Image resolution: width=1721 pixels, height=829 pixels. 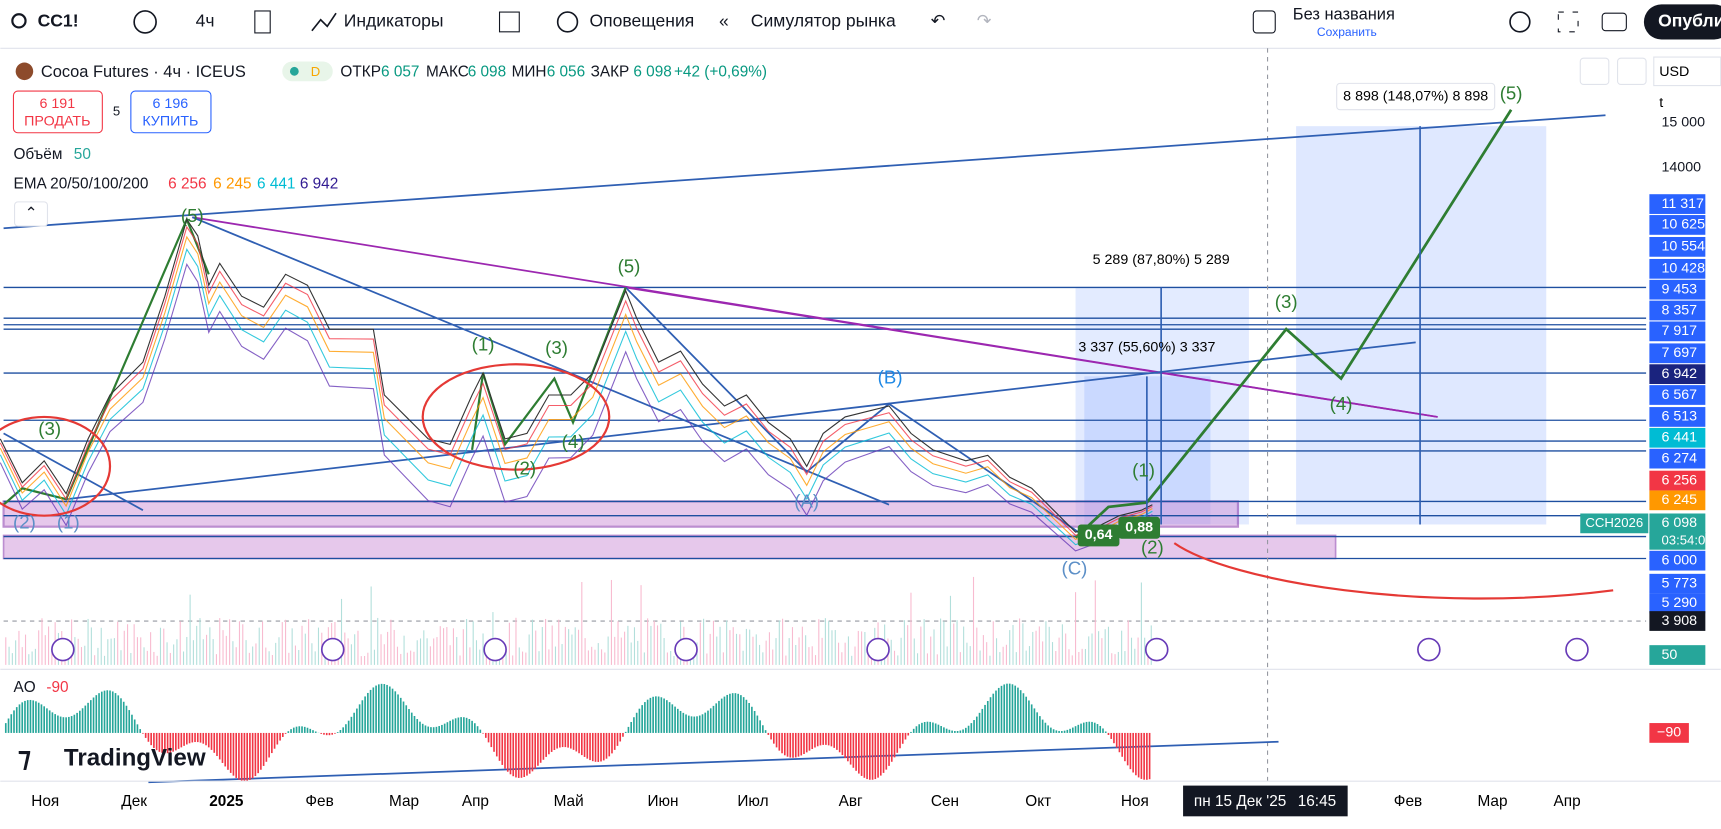 I want to click on price-label: 6 098, so click(x=1679, y=523).